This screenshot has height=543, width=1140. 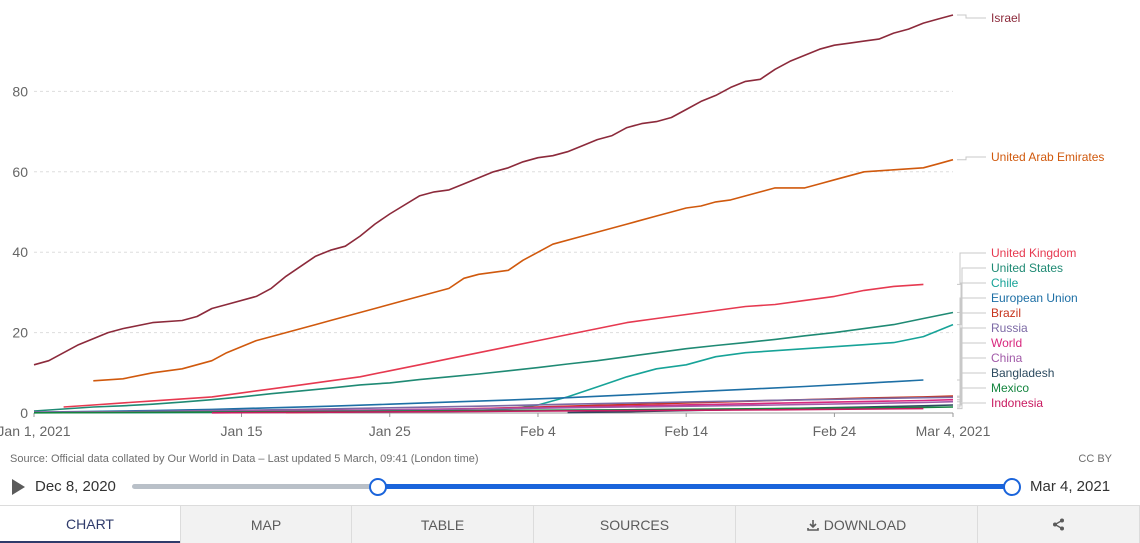 I want to click on y-tick-label: 60, so click(x=20, y=172).